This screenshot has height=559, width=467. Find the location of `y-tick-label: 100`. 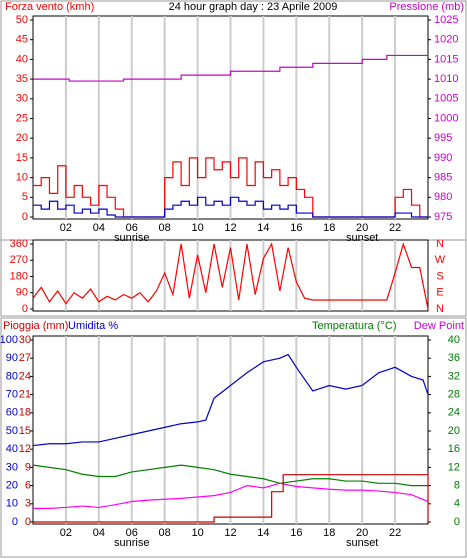

y-tick-label: 100 is located at coordinates (9, 340).